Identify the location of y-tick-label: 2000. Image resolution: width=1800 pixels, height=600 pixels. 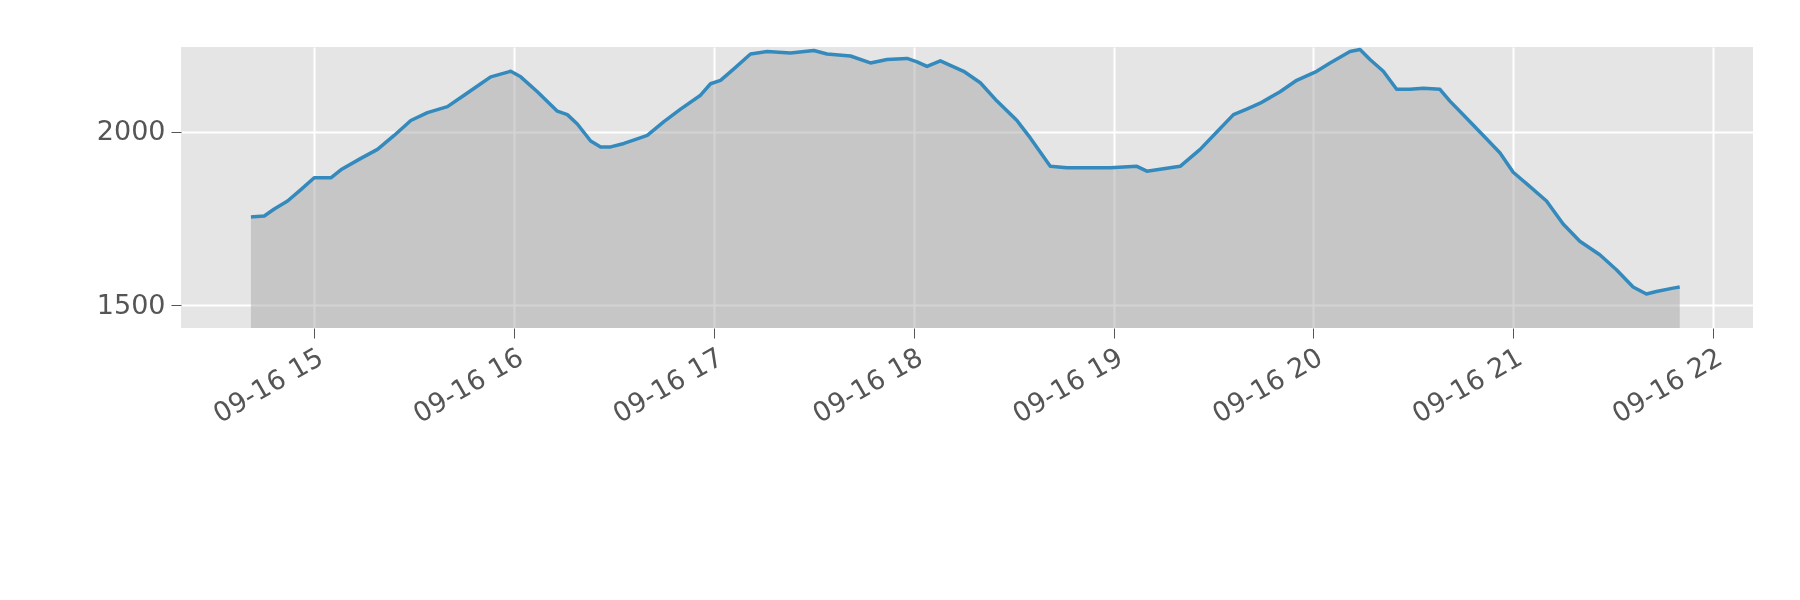
(131, 131).